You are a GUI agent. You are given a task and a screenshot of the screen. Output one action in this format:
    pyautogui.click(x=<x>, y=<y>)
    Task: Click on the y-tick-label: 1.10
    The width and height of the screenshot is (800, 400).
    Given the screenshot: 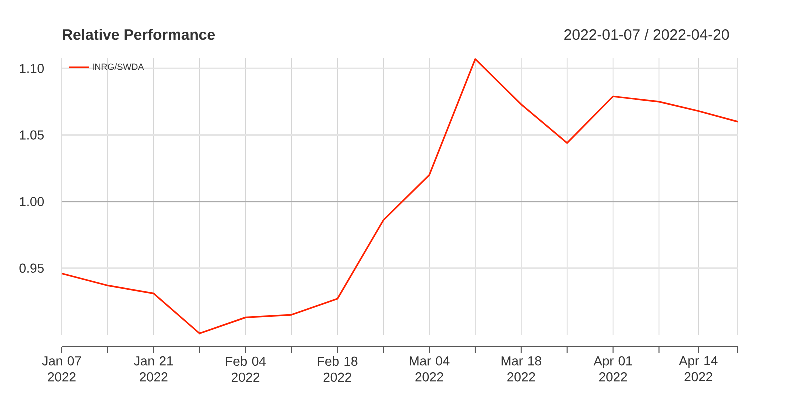 What is the action you would take?
    pyautogui.click(x=32, y=69)
    